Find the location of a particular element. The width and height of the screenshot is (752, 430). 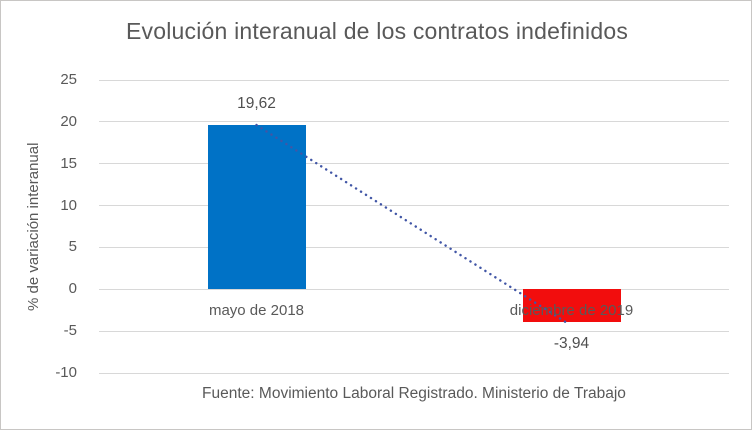

data-label: 19,62 is located at coordinates (256, 104).